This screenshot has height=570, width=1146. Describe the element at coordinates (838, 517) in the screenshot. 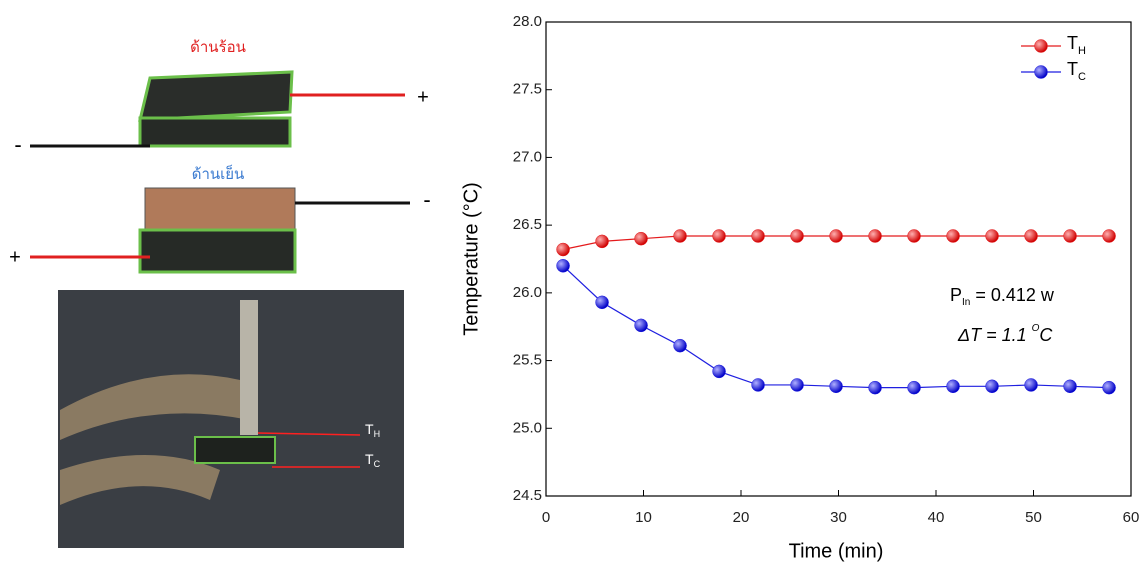

I see `x-tick-label: 30` at that location.